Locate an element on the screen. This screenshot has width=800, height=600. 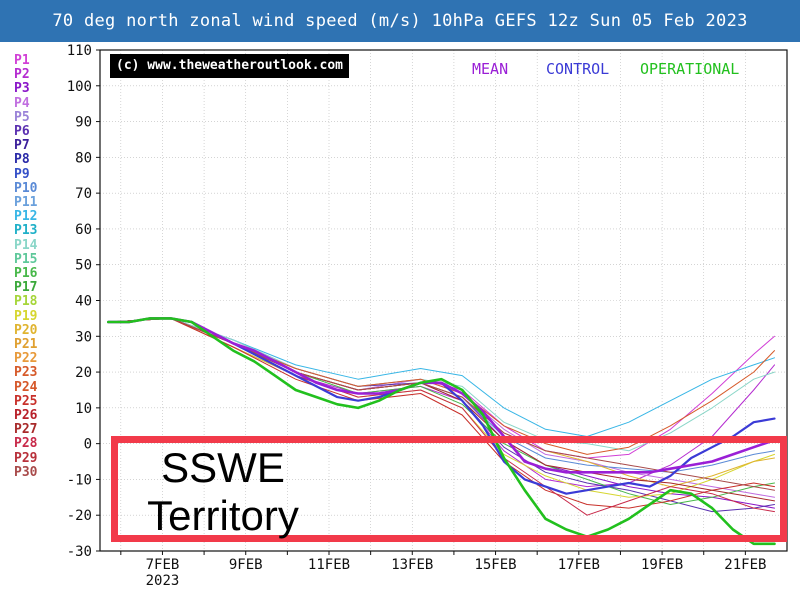
y-tick-label: -20 is located at coordinates (79, 516).